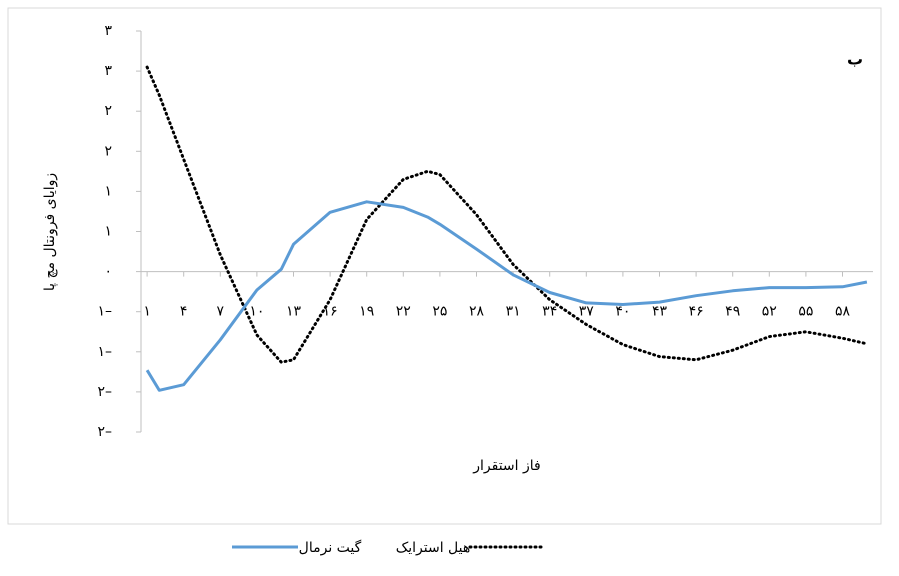  What do you see at coordinates (221, 312) in the screenshot?
I see `x-tick-label: ۷` at bounding box center [221, 312].